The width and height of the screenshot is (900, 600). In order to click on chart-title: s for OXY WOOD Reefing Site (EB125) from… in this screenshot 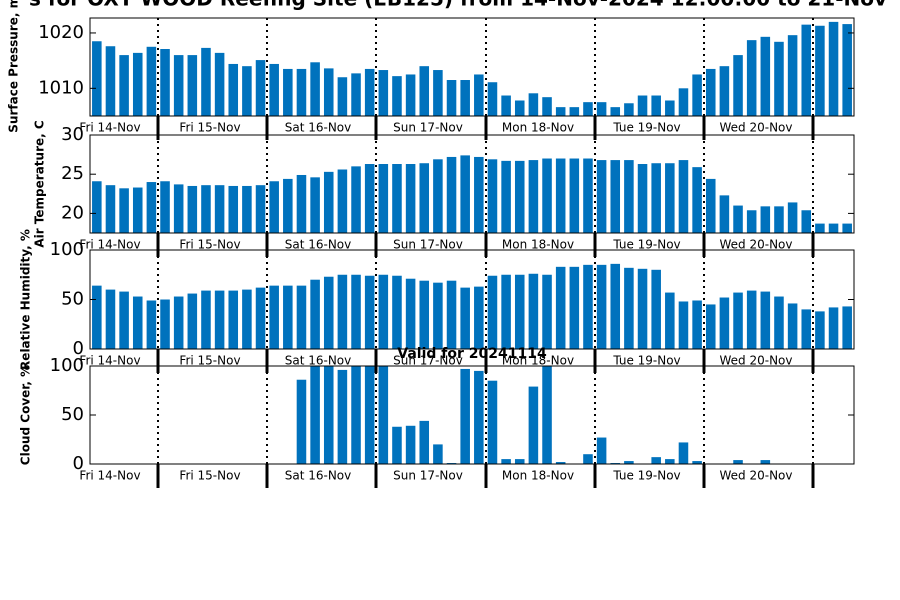, I will do `click(458, 5)`.